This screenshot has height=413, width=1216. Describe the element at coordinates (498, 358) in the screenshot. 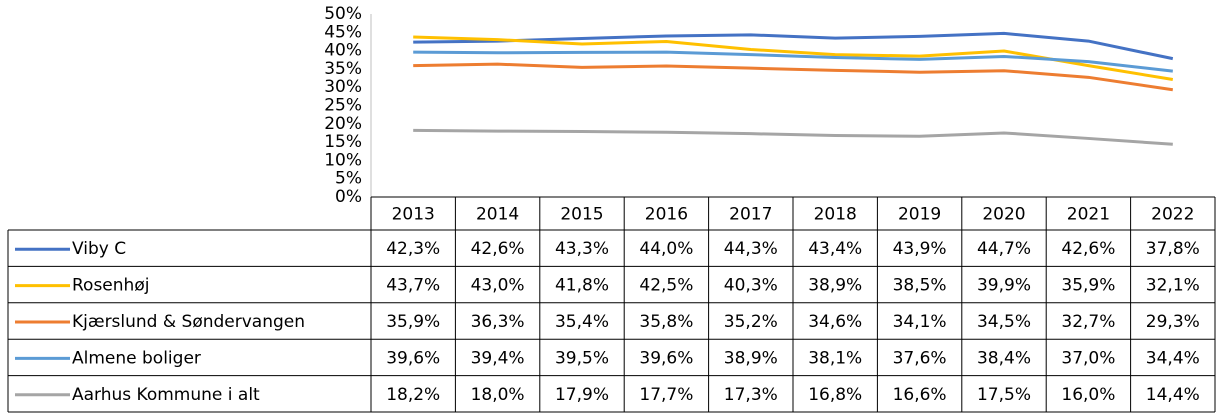

I see `data-label: 39,4%` at that location.